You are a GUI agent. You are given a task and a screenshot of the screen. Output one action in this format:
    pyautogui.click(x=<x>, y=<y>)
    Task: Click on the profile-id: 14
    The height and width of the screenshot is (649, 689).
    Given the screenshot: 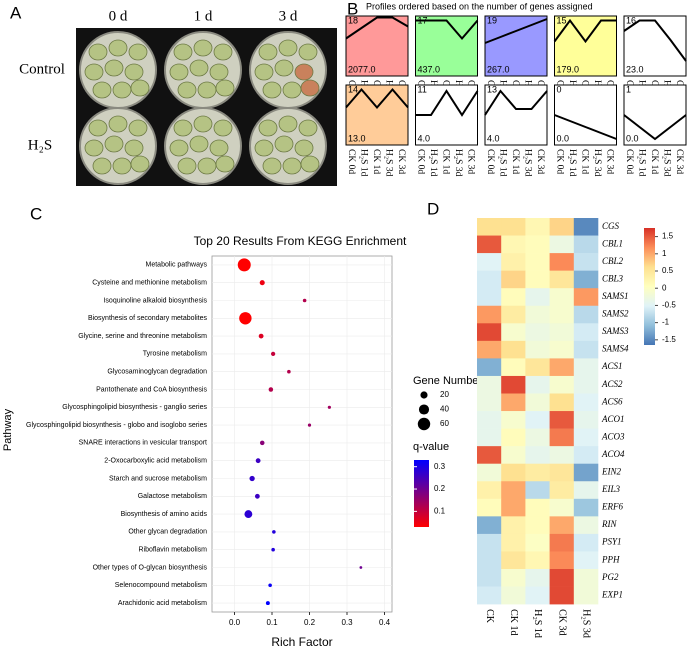 What is the action you would take?
    pyautogui.click(x=353, y=89)
    